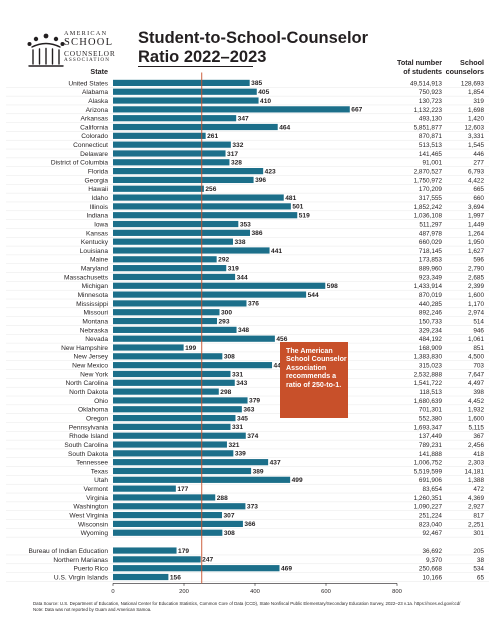 This screenshot has width=495, height=640. I want to click on students-cell-rhode-island: 137,449, so click(431, 436).